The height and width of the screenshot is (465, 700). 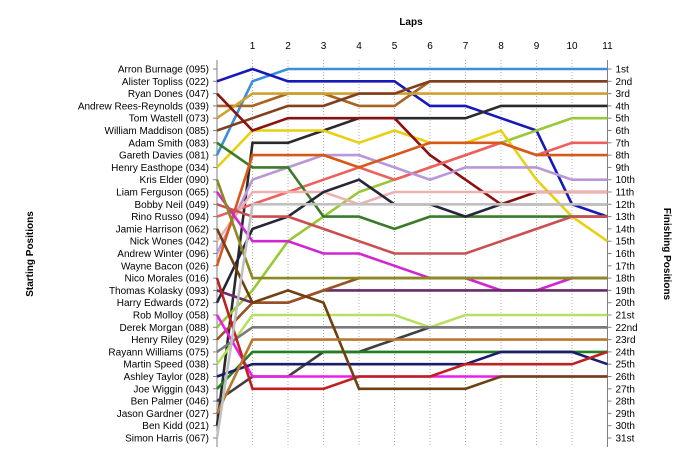 I want to click on finishing-position-label: 11th, so click(x=625, y=193).